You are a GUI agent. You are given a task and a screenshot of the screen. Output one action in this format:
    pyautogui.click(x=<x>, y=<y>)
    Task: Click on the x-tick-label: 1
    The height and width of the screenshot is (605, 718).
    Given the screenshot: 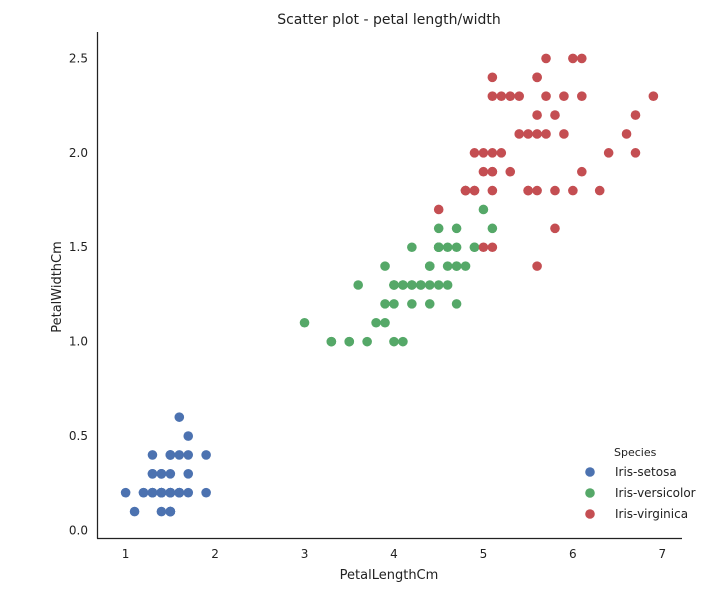 What is the action you would take?
    pyautogui.click(x=126, y=554)
    